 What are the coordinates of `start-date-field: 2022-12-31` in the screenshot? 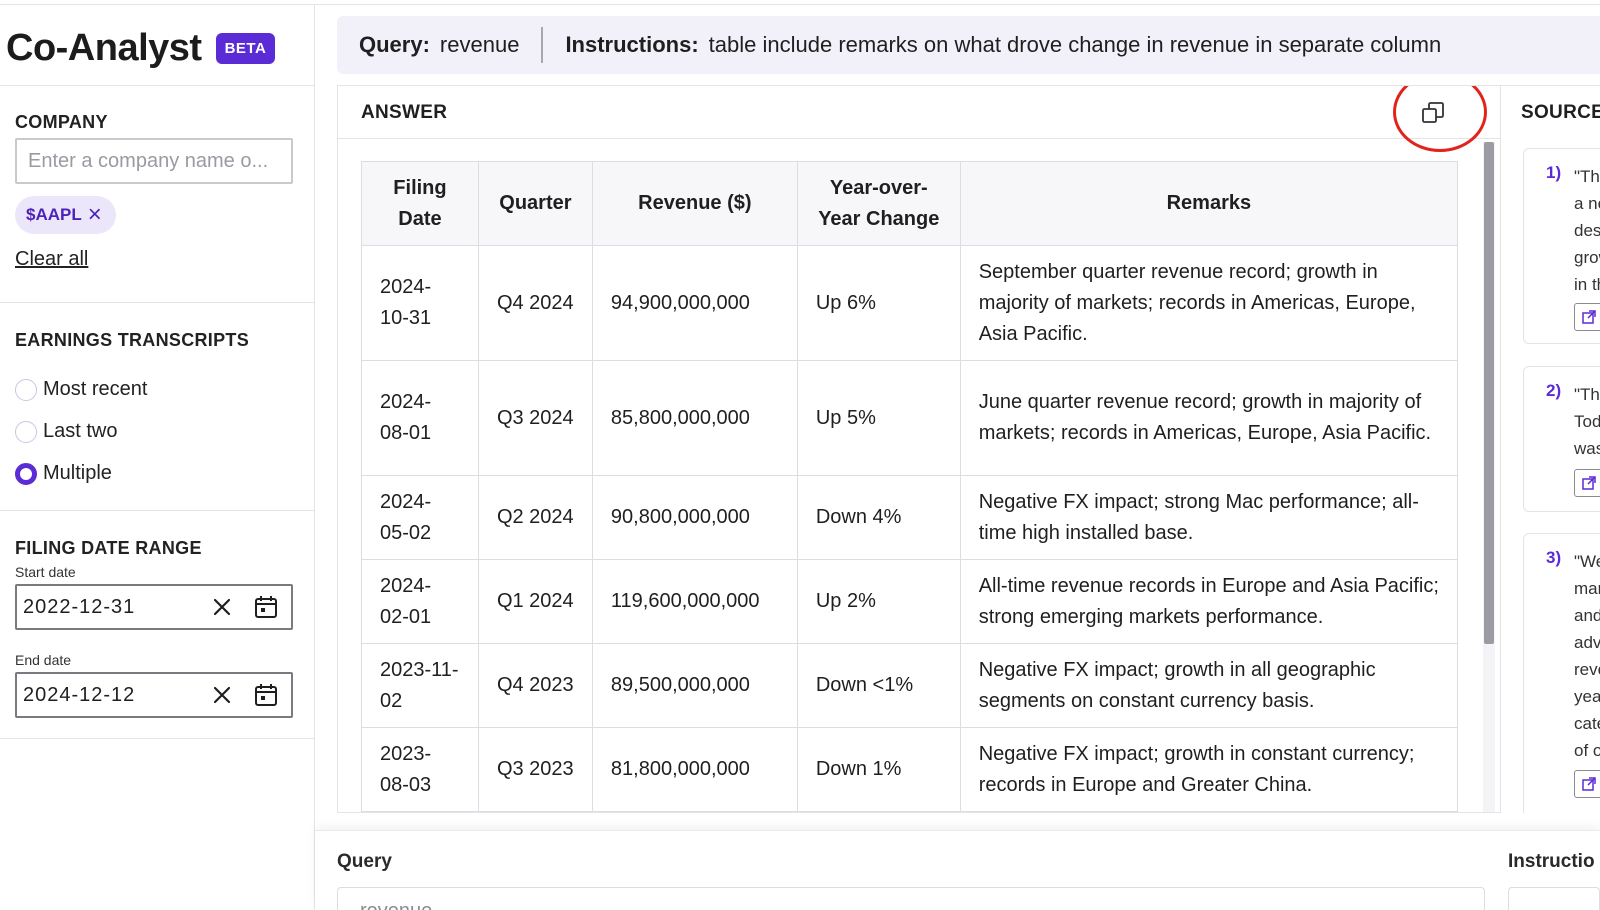 It's located at (154, 607).